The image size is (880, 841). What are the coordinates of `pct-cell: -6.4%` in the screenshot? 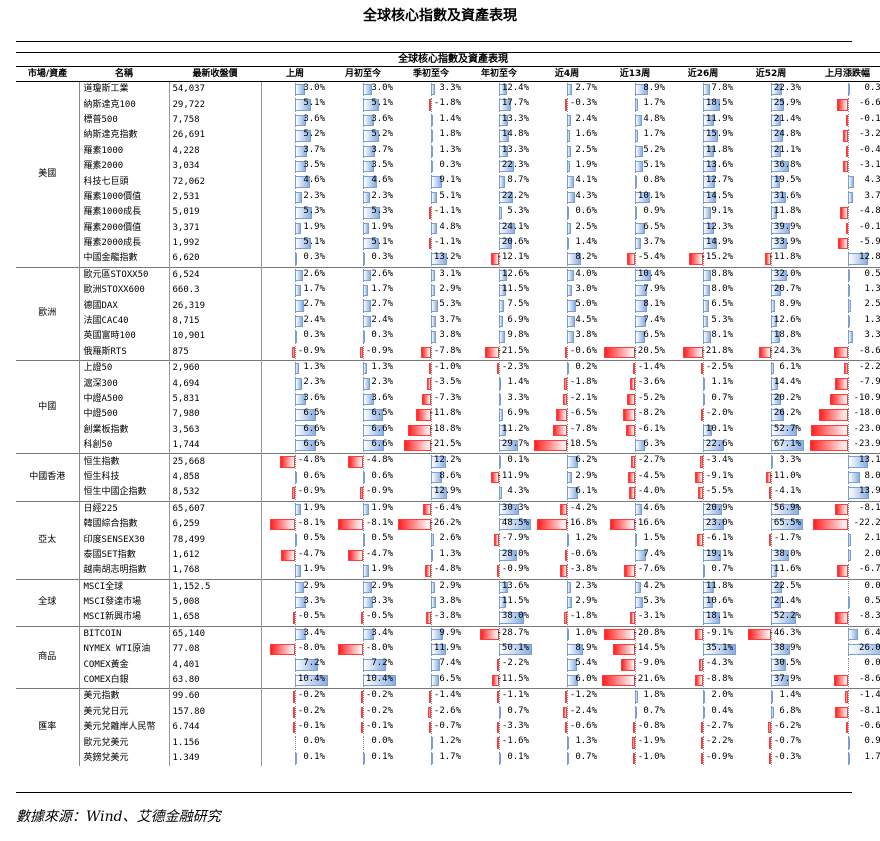 It's located at (431, 508).